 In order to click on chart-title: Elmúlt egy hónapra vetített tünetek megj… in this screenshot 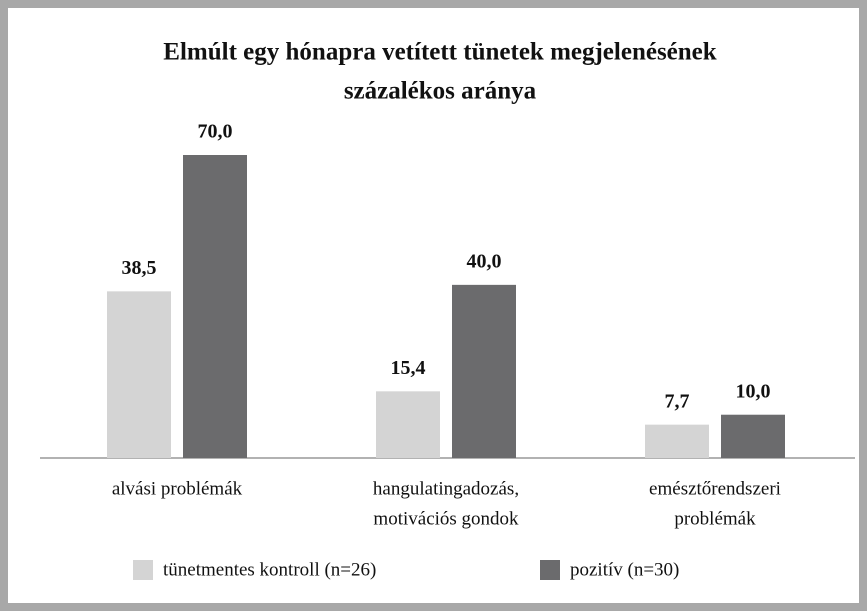, I will do `click(439, 52)`.